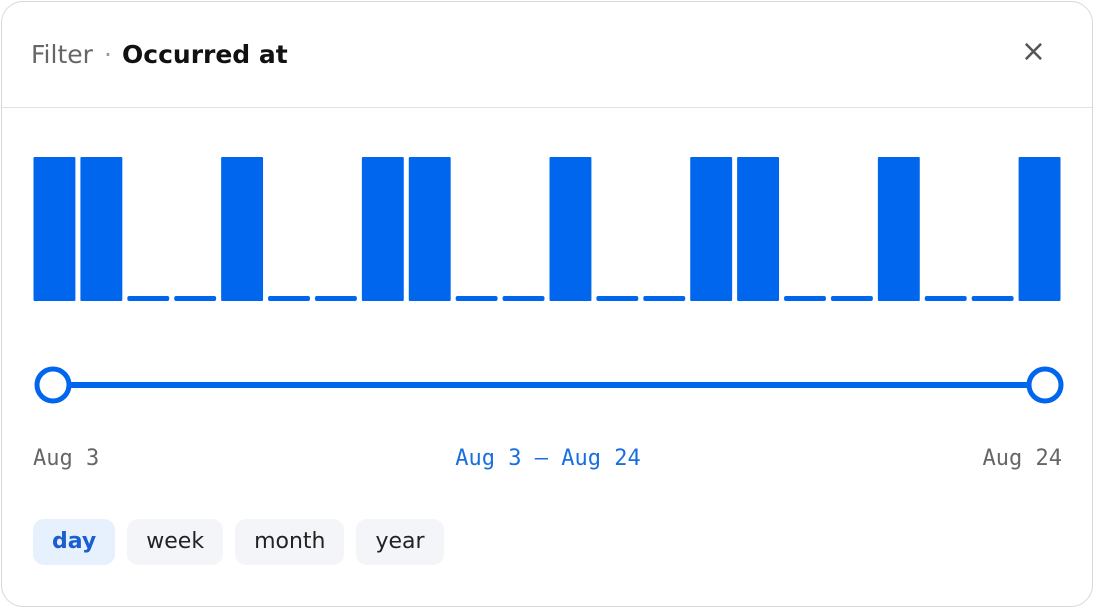  I want to click on unit-button: week, so click(175, 542).